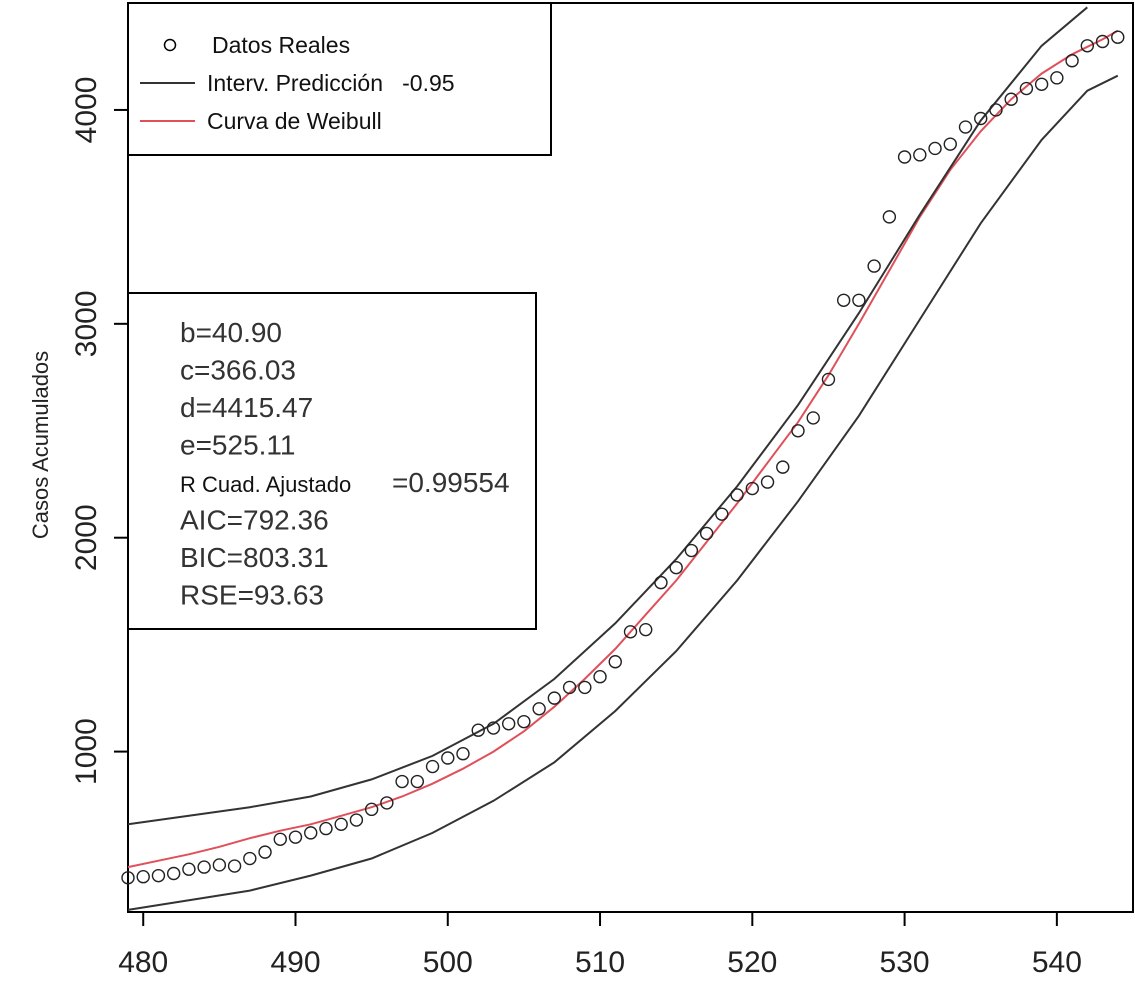 The image size is (1135, 989). What do you see at coordinates (40, 445) in the screenshot?
I see `y-axis-title: Casos Acumulados` at bounding box center [40, 445].